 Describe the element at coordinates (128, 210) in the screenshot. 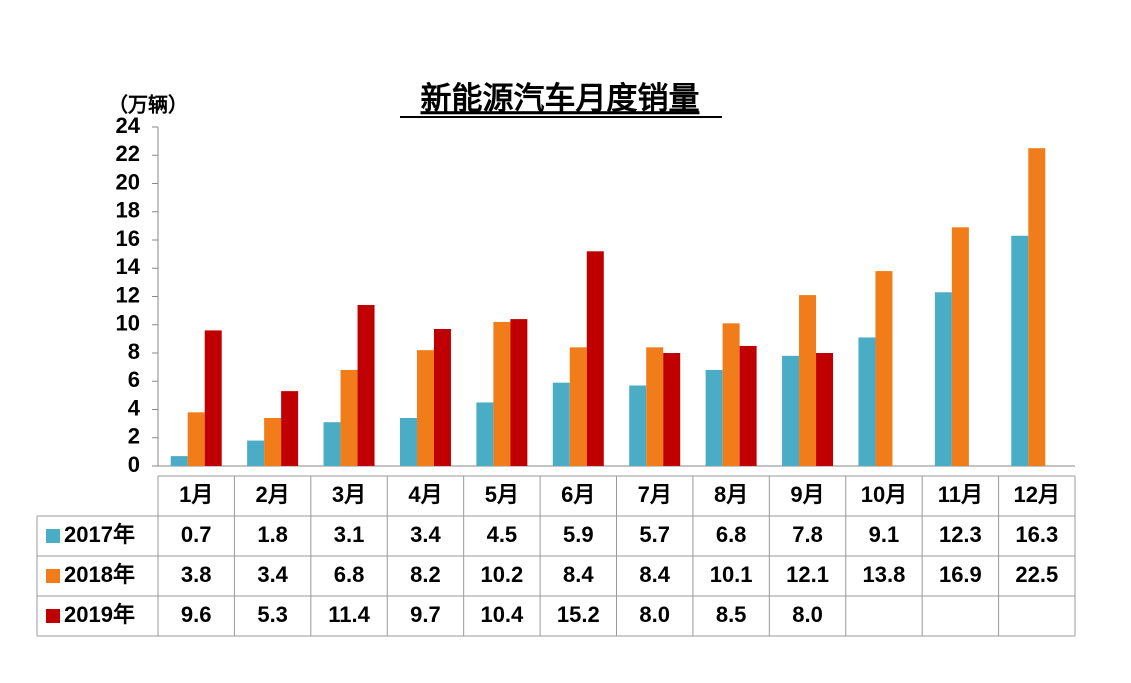

I see `y-tick-label: 18` at that location.